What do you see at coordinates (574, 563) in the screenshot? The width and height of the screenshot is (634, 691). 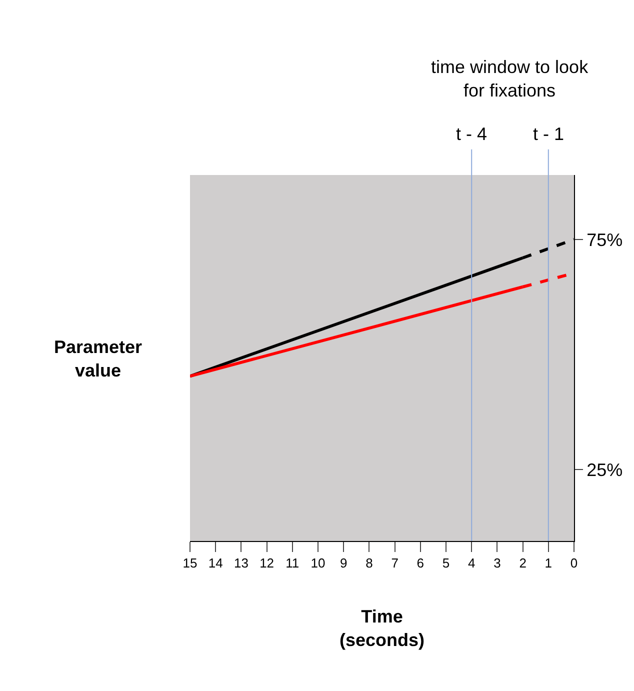 I see `x-tick-label: 0` at bounding box center [574, 563].